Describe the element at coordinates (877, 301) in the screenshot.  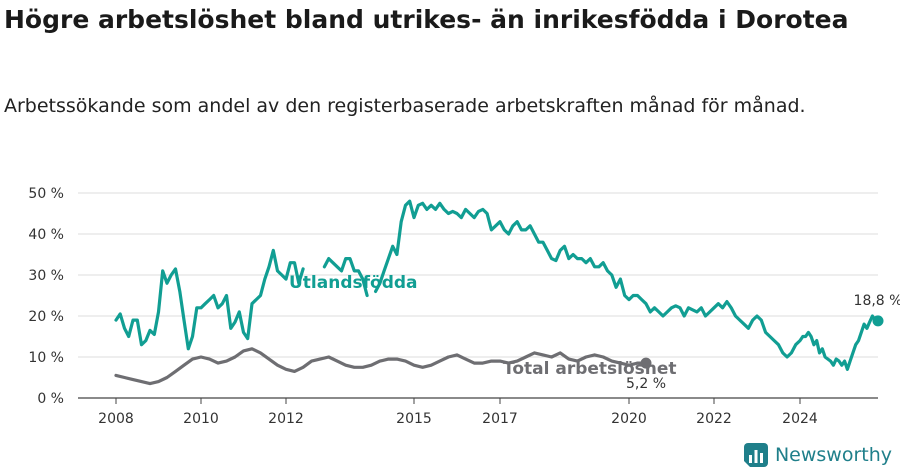
I see `series-end-value-label: 18,8 %` at that location.